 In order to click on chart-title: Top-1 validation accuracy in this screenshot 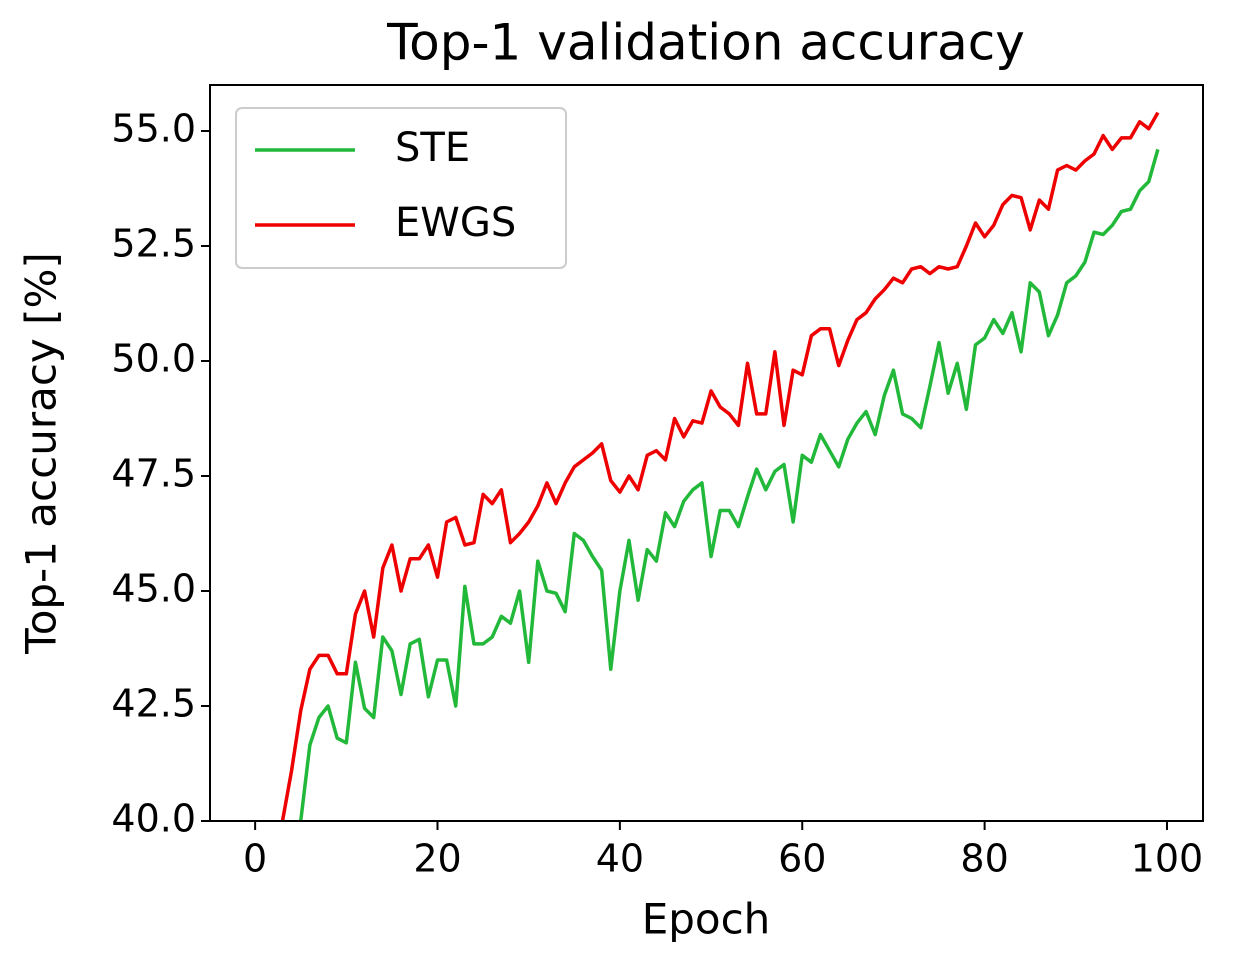, I will do `click(705, 43)`.